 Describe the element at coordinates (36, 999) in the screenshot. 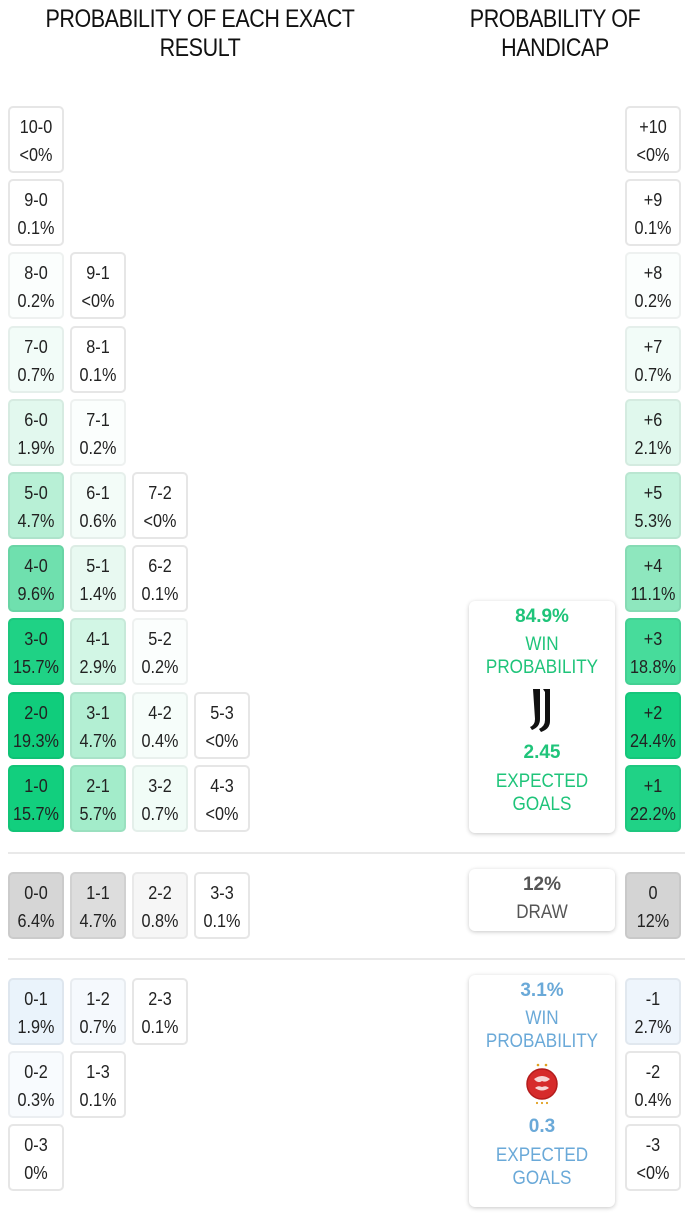

I see `cell-label: 0-1` at that location.